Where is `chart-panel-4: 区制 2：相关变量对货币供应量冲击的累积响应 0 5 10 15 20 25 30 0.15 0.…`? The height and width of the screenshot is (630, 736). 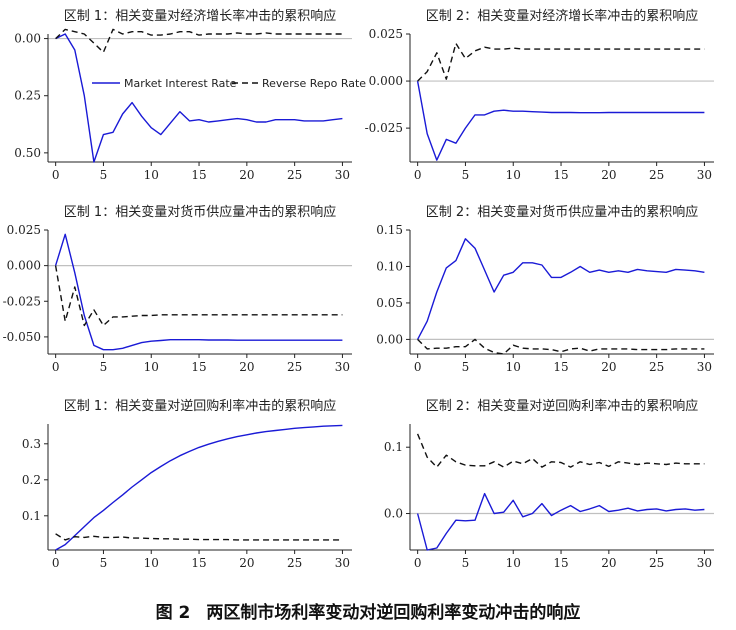 chart-panel-4: 区制 2：相关变量对货币供应量冲击的累积响应 0 5 10 15 20 25 30 0.15 0.… is located at coordinates (545, 289).